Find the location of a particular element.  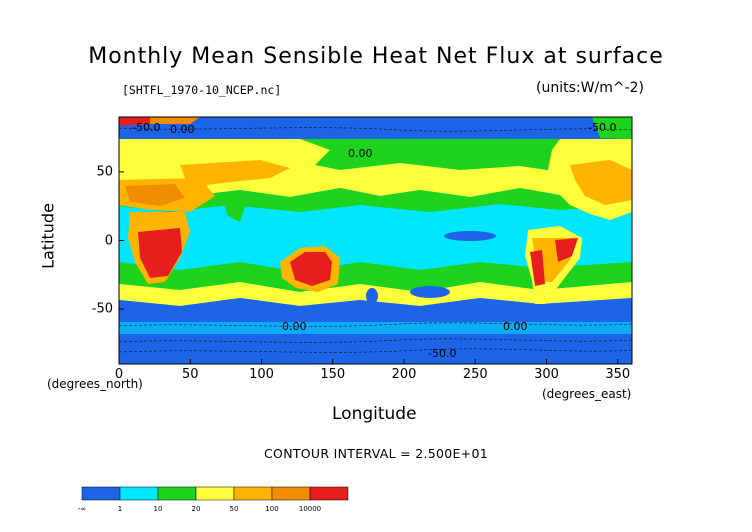

circumpolar-cyan-strip is located at coordinates (375, 328).